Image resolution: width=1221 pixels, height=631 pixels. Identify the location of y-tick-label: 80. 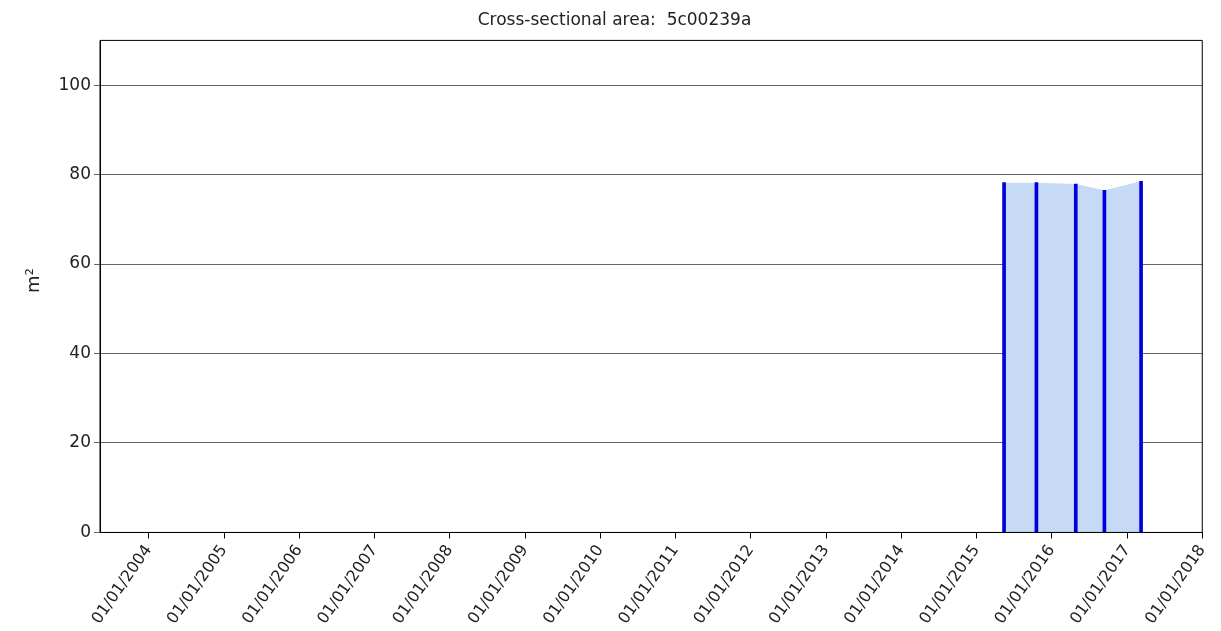
(80, 173).